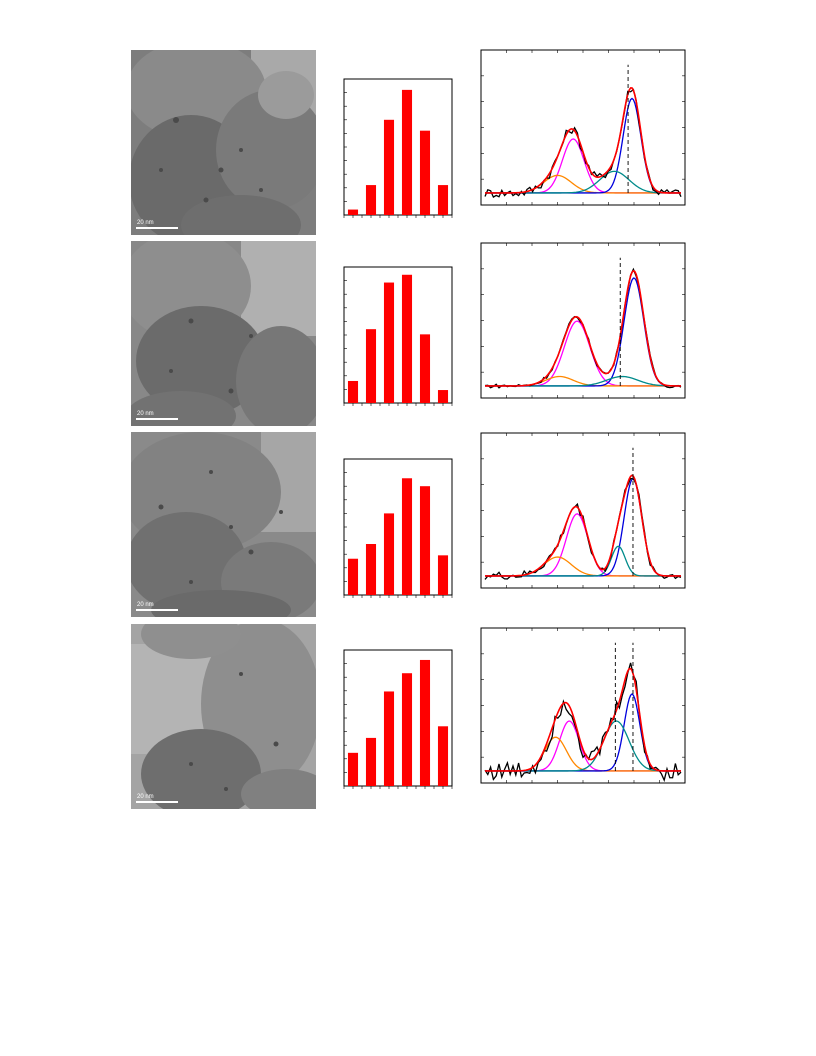  I want to click on tem-image-1: 20 nm, so click(223, 142).